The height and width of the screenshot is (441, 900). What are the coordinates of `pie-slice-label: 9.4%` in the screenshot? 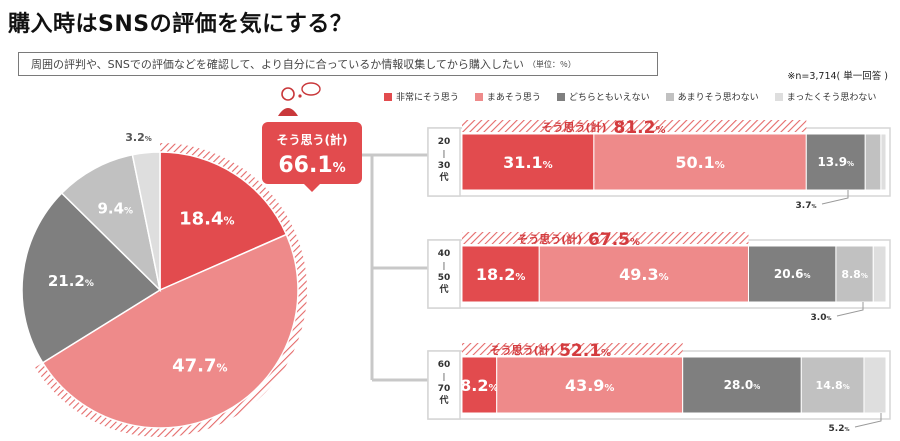 It's located at (115, 209).